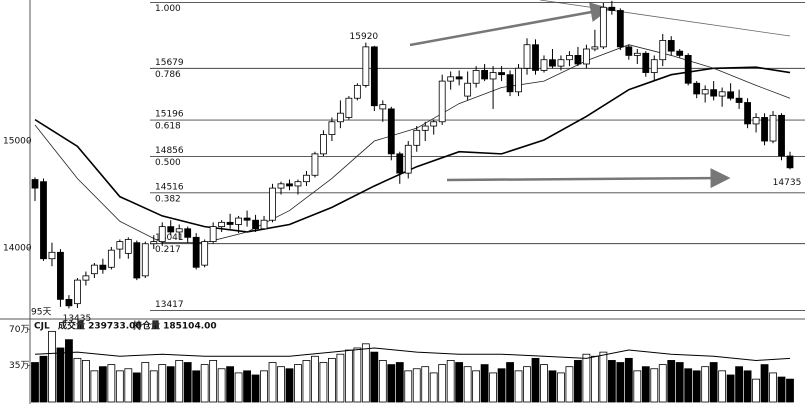 The width and height of the screenshot is (805, 404). I want to click on fib-price: 15196, so click(169, 115).